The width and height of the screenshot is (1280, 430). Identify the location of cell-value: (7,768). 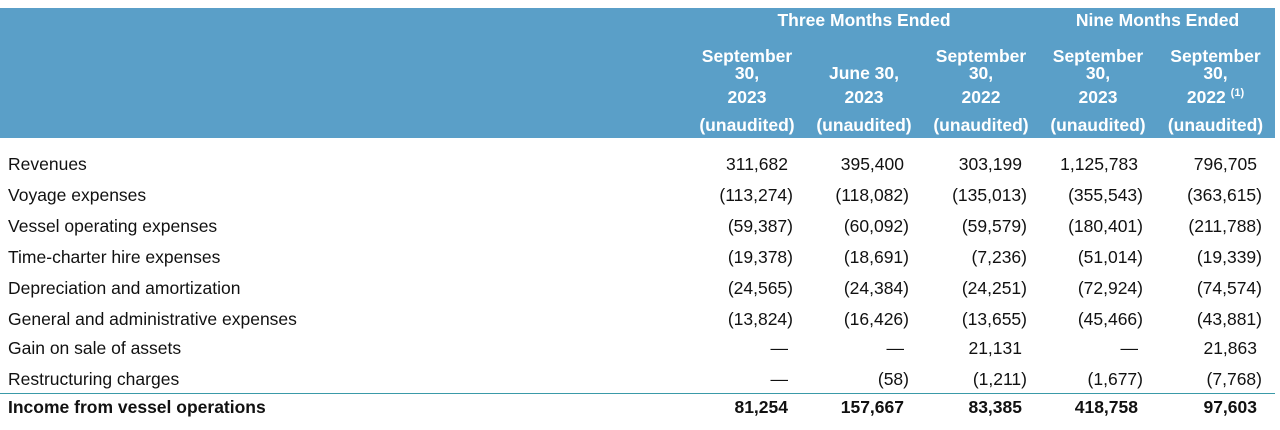
(1234, 379).